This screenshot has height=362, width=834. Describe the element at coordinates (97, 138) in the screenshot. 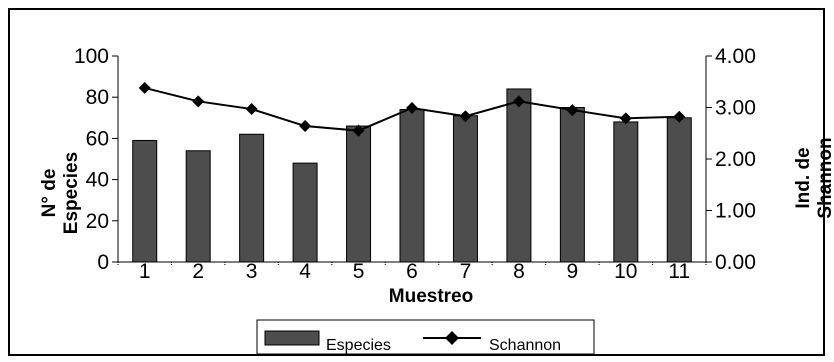

I see `left-tick-label: 60` at that location.